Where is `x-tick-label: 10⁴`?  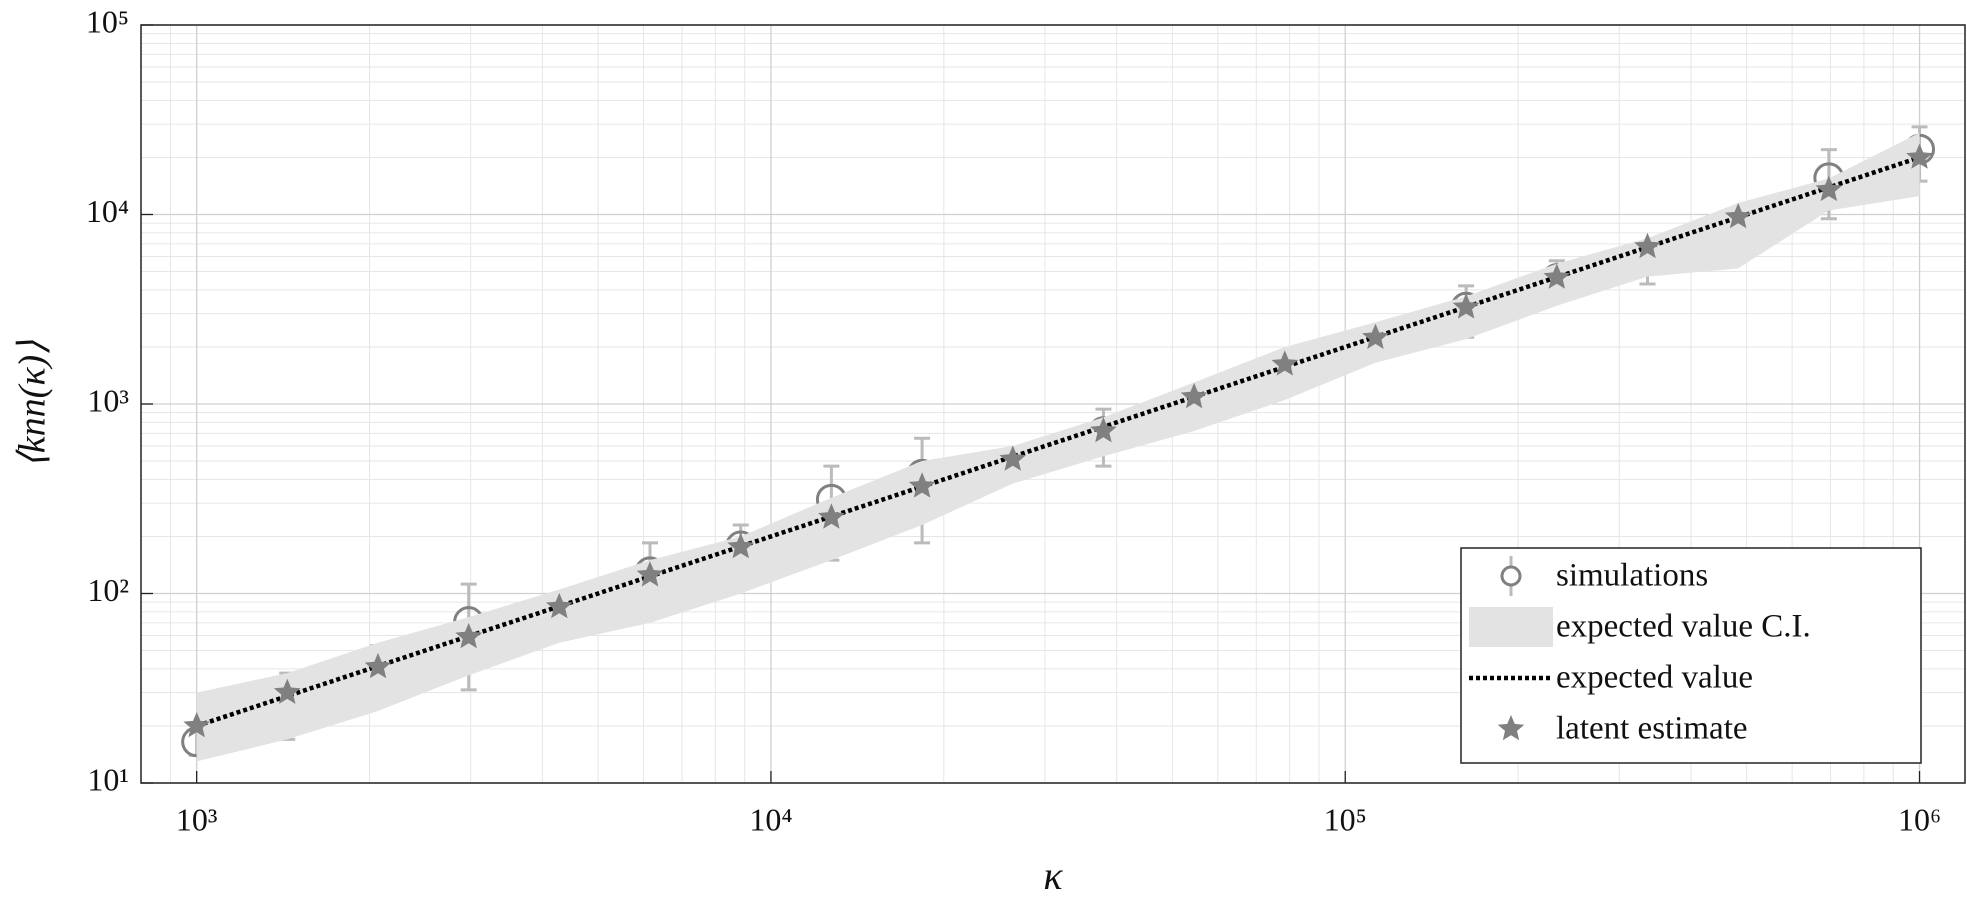 x-tick-label: 10⁴ is located at coordinates (770, 819).